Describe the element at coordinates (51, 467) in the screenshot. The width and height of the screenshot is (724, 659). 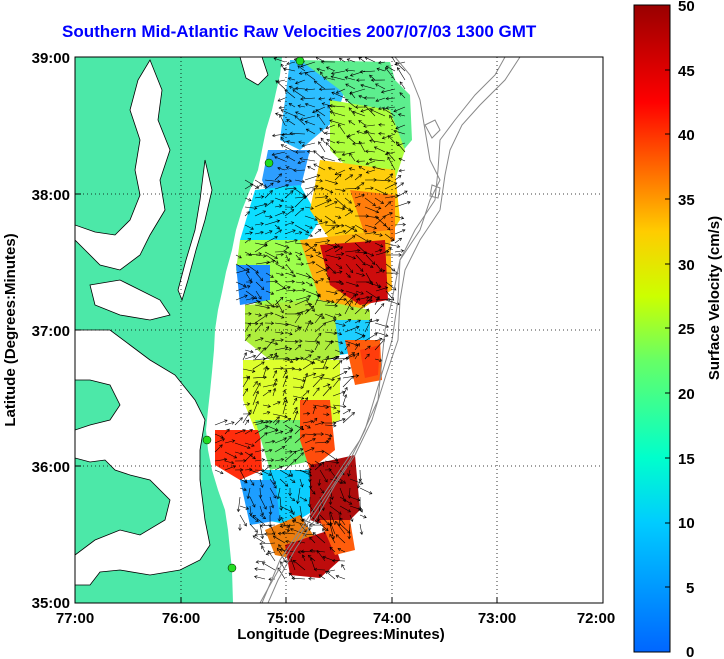
I see `y-tick-label: 36:00` at that location.